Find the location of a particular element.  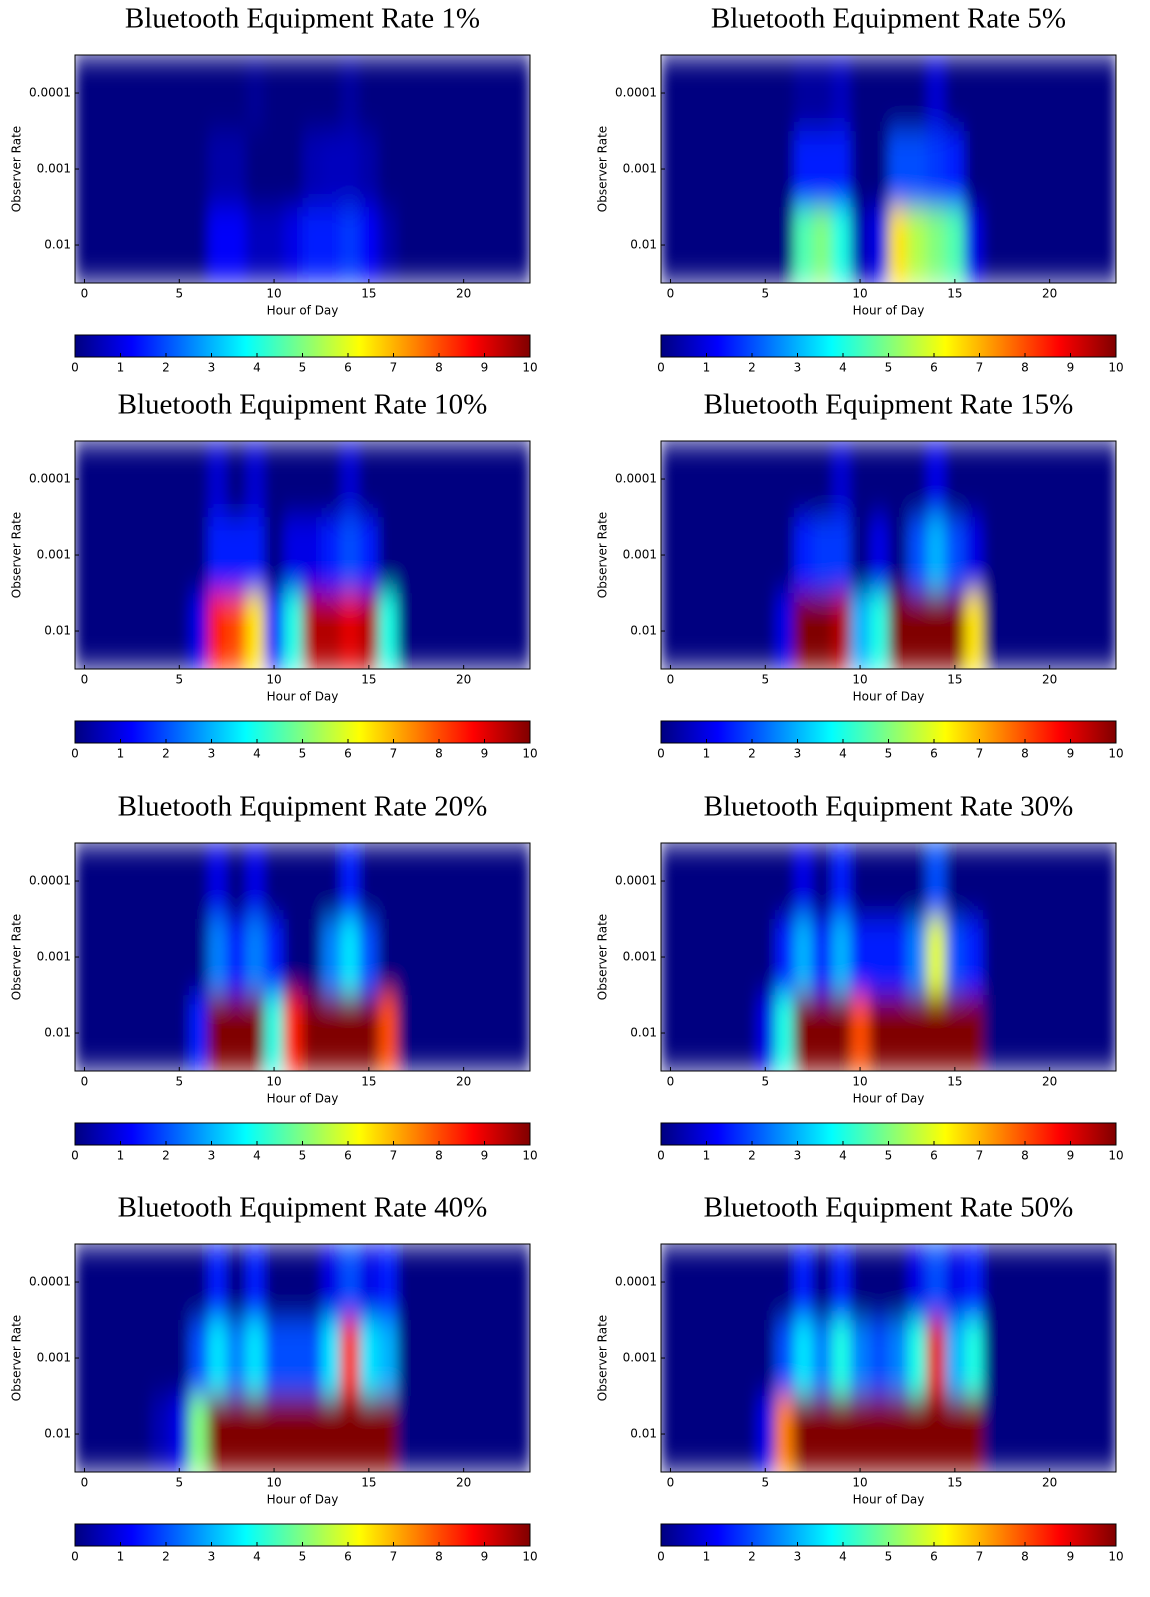

chart-title: Bluetooth Equipment Rate 40% is located at coordinates (303, 1208).